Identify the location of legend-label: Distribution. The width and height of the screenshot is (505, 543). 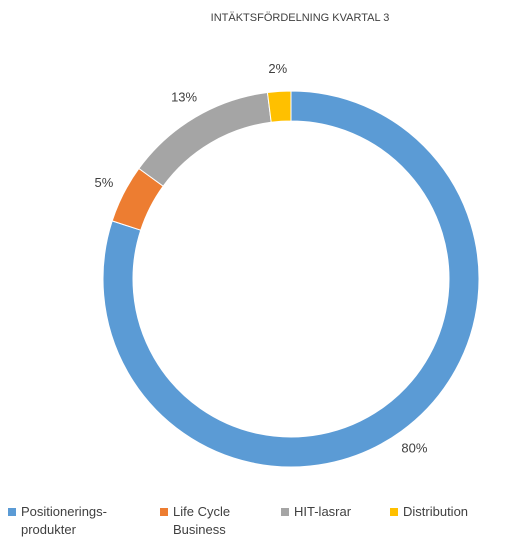
(436, 511).